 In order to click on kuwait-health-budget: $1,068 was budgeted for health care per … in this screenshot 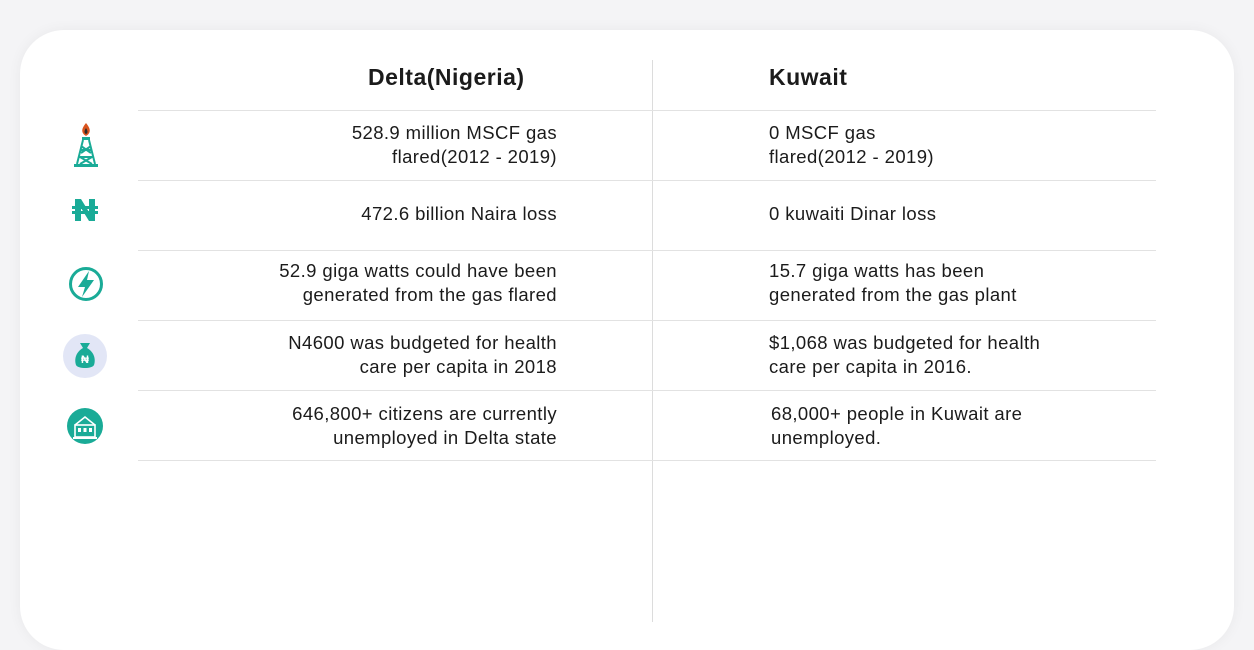, I will do `click(905, 354)`.